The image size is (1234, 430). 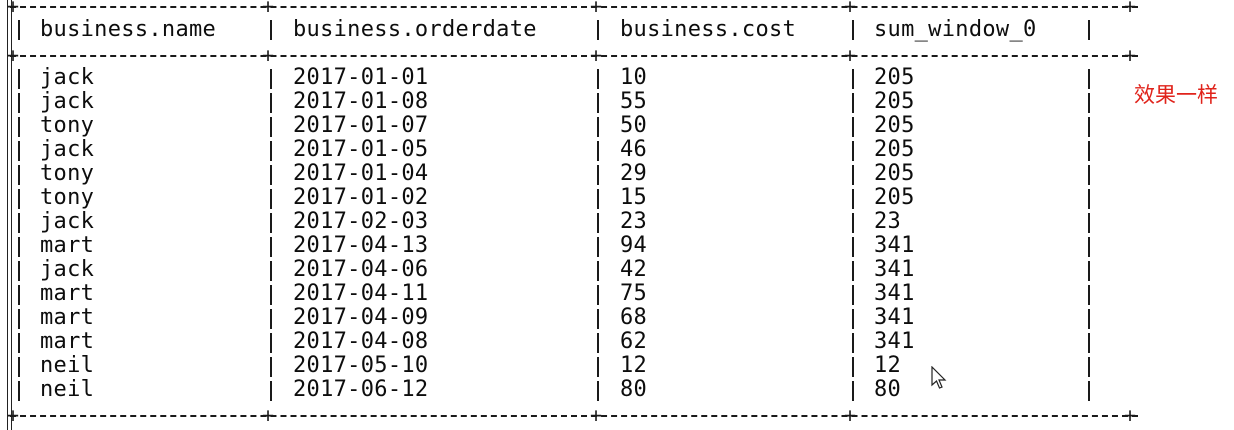 What do you see at coordinates (128, 29) in the screenshot?
I see `column-header: business.name` at bounding box center [128, 29].